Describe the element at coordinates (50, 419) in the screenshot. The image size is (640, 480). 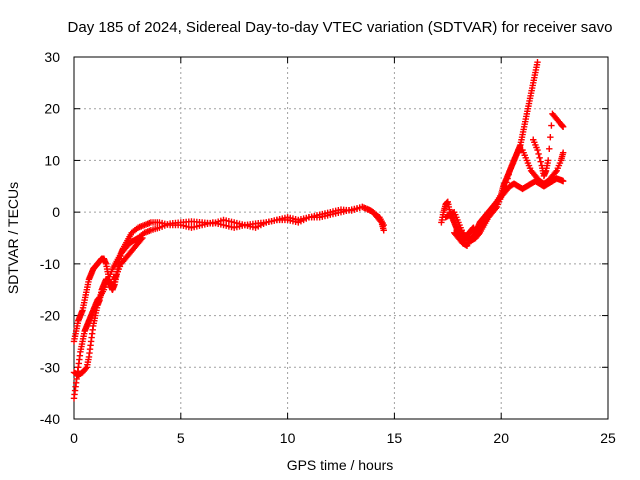
I see `y-tick-label: -40` at that location.